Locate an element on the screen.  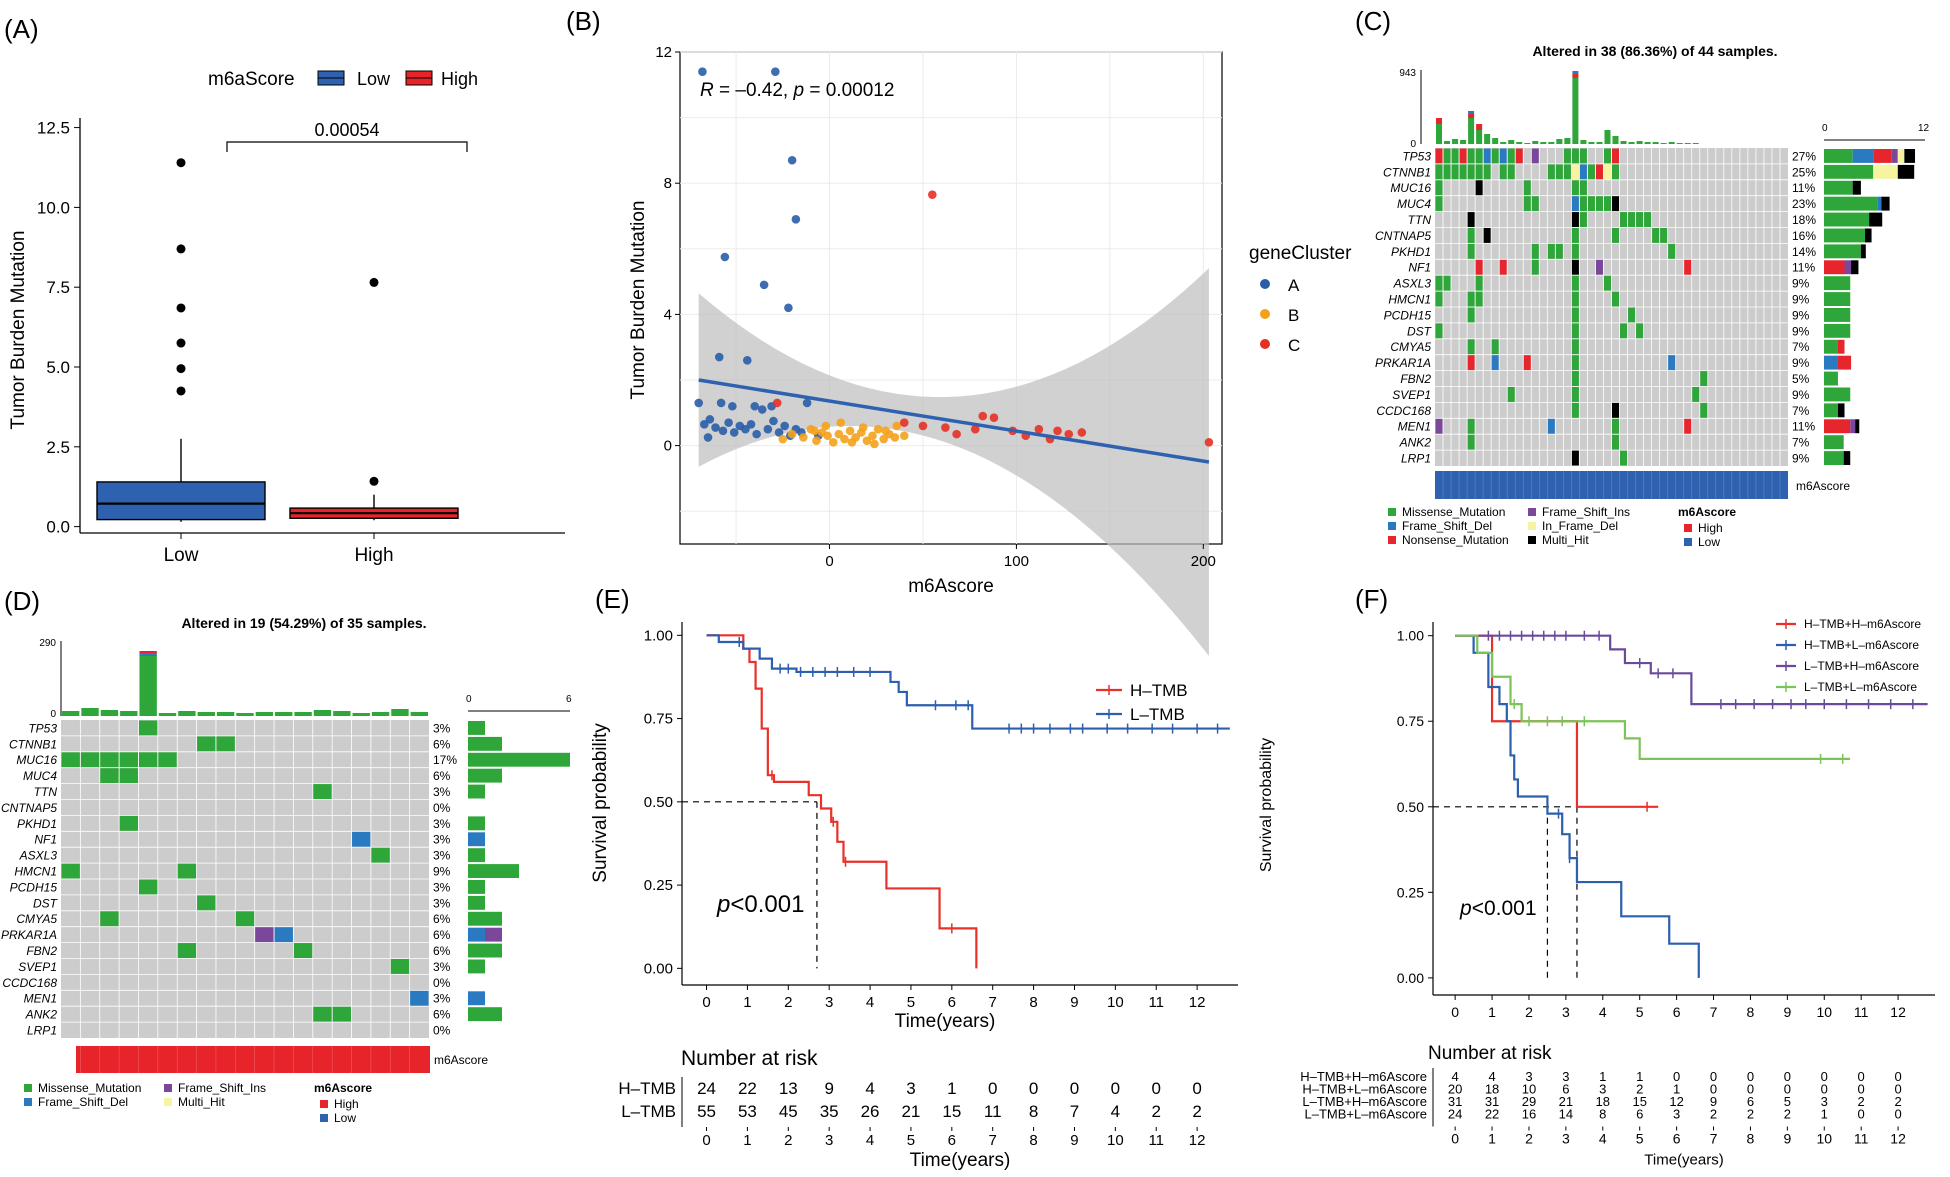
e-xtick-label: 5 is located at coordinates (911, 1002).